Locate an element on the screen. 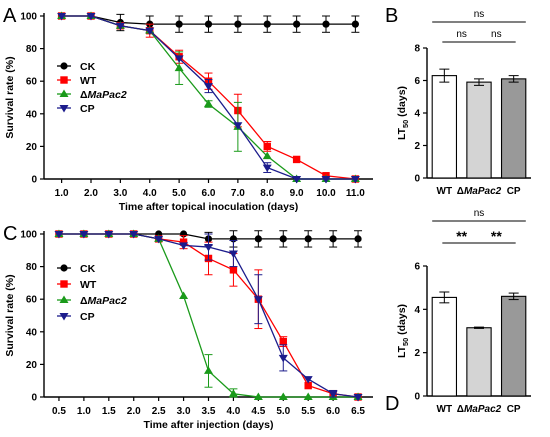 The height and width of the screenshot is (437, 550). y-axis-label: Survival rate (%) is located at coordinates (10, 315).